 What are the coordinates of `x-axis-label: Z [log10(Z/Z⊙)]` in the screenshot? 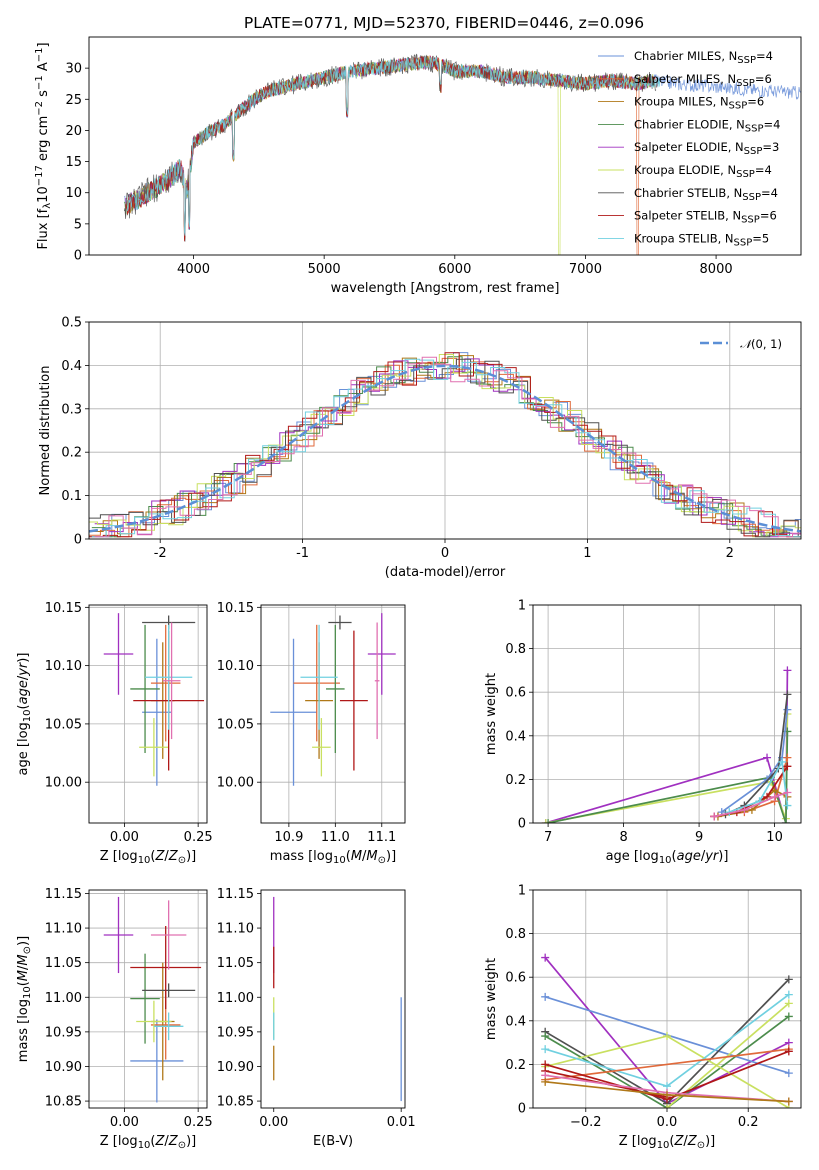 It's located at (667, 1142).